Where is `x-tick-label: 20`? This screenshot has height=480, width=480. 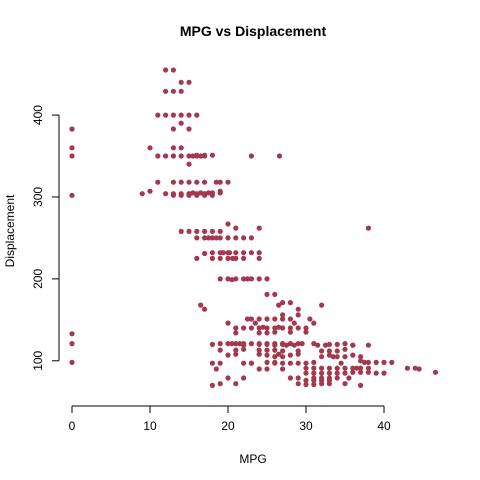 x-tick-label: 20 is located at coordinates (228, 426).